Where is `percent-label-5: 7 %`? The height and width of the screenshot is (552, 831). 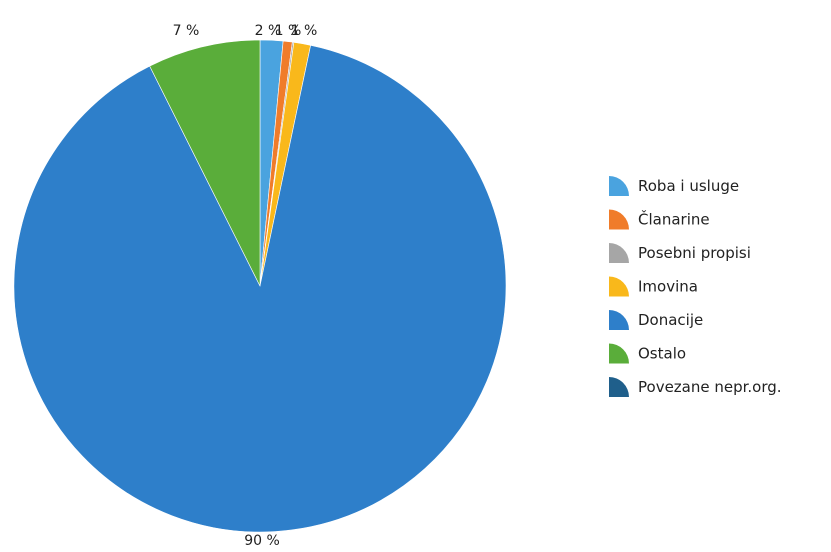
percent-label-5: 7 % is located at coordinates (186, 31).